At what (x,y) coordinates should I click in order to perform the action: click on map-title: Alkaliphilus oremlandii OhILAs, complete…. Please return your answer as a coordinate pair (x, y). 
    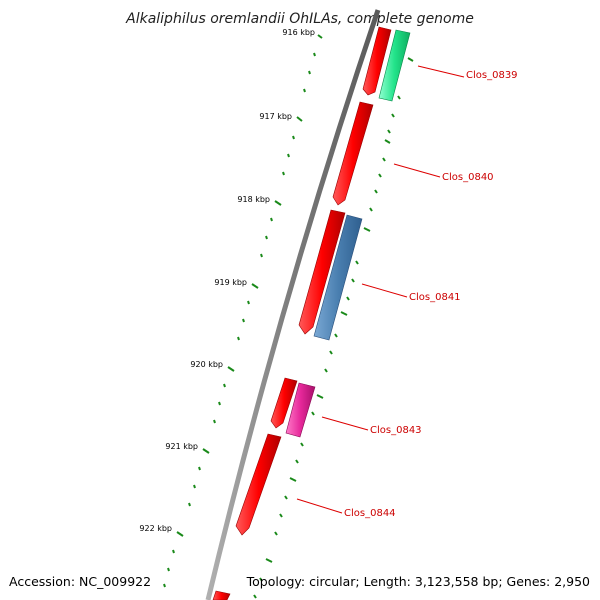
    Looking at the image, I should click on (299, 19).